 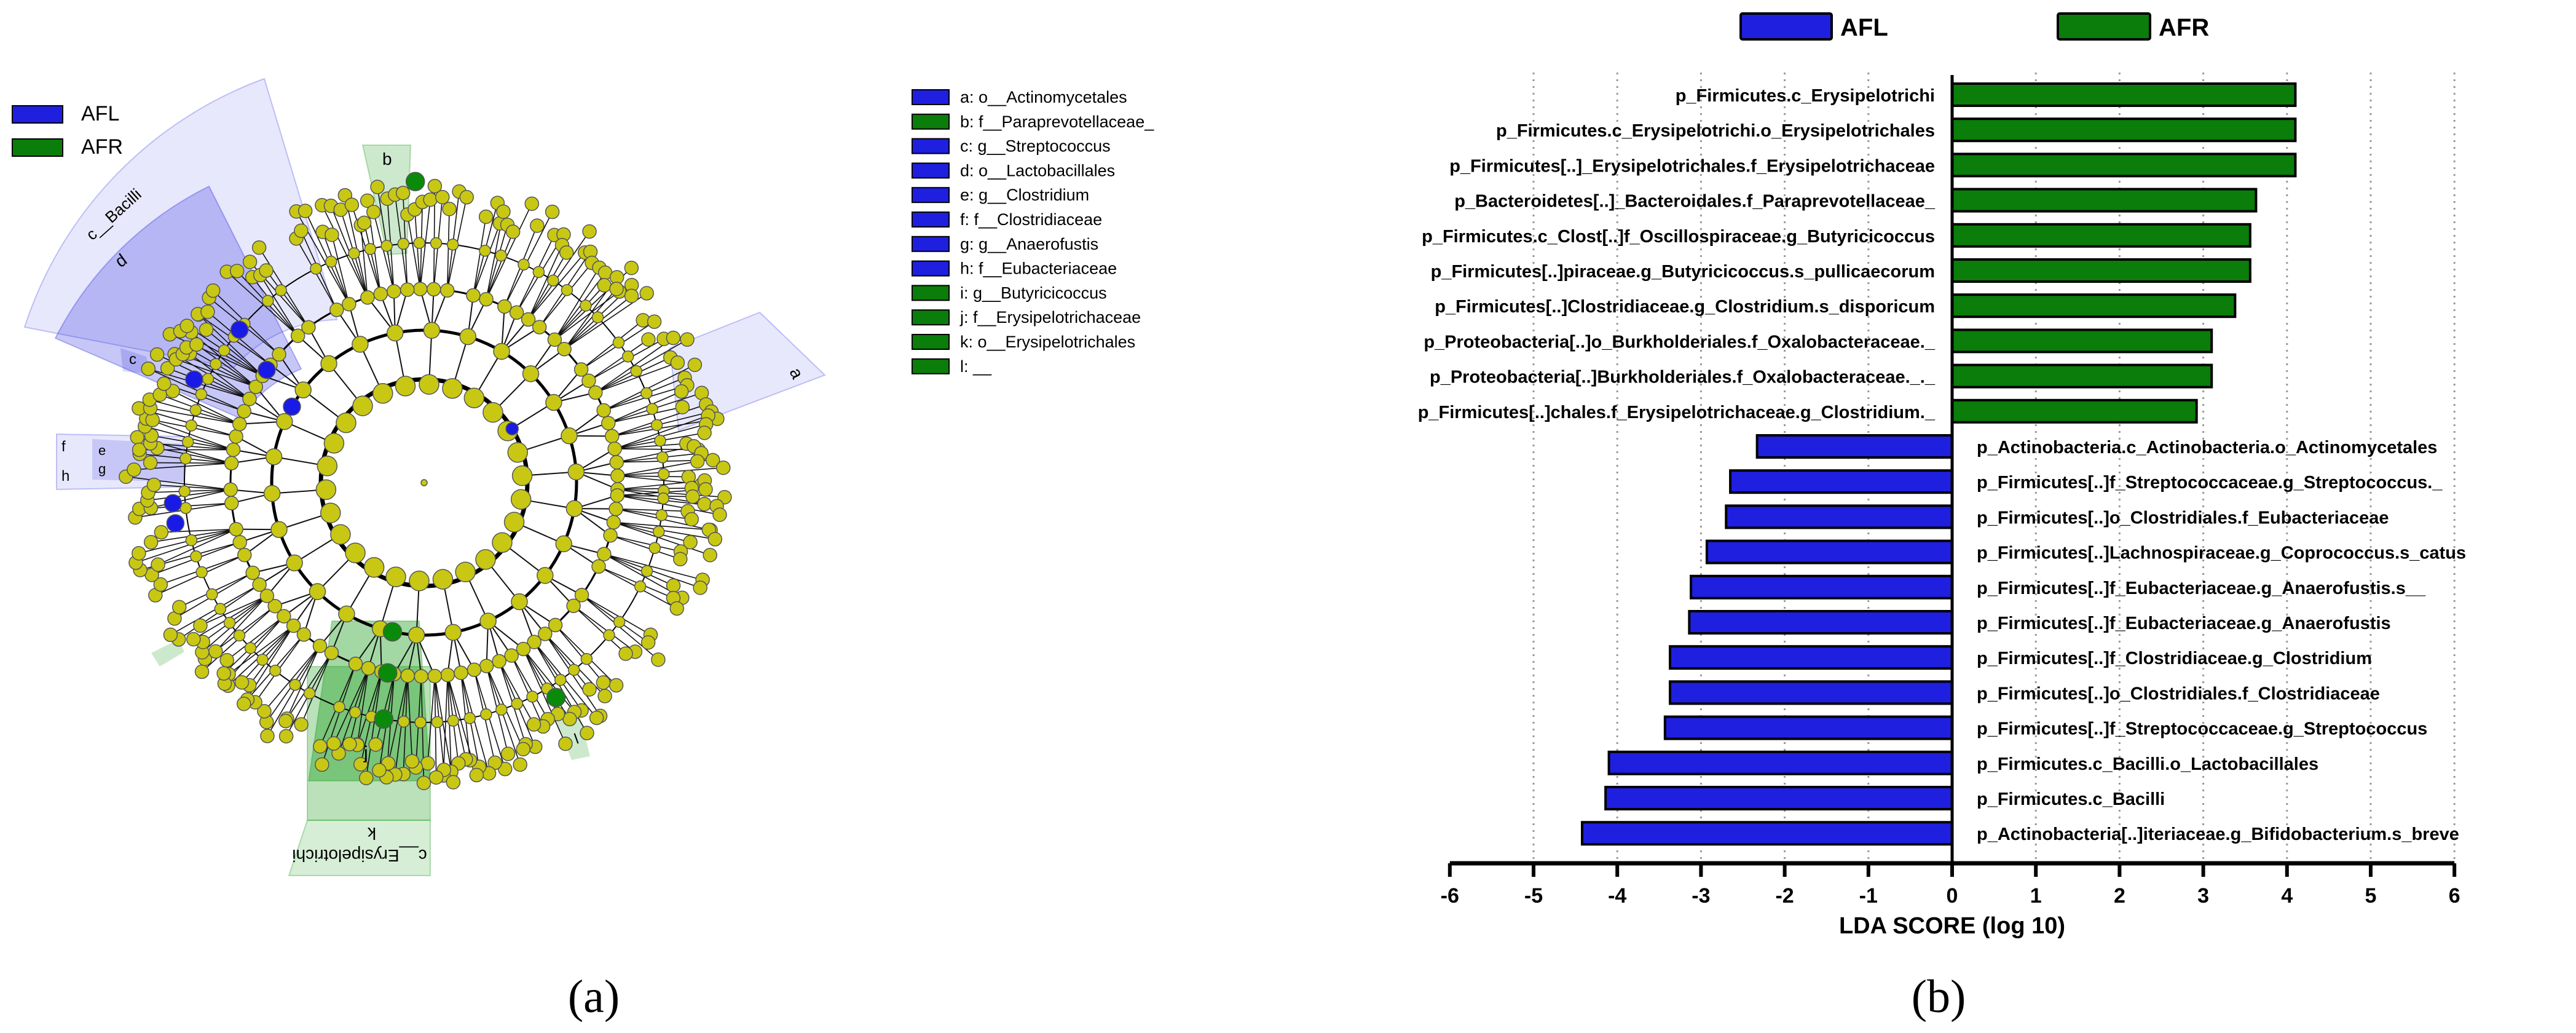 I want to click on clade-label-j: j, so click(x=366, y=753).